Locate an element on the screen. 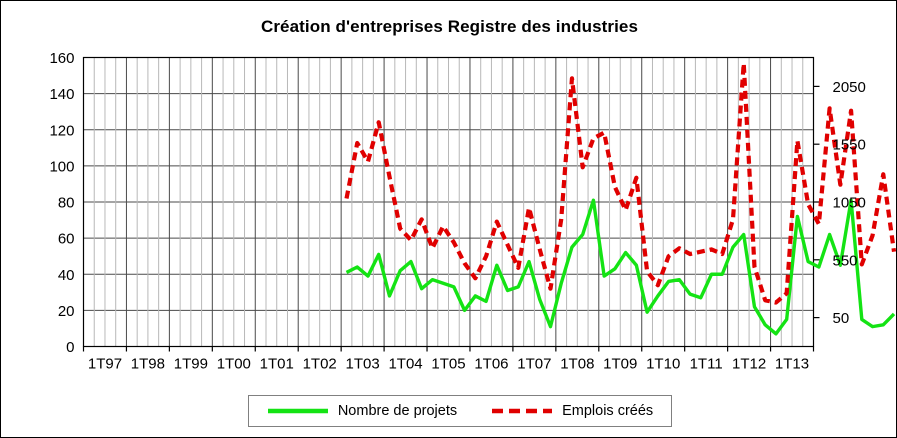 The width and height of the screenshot is (897, 438). left-axis-tick-label: 140 is located at coordinates (61, 94).